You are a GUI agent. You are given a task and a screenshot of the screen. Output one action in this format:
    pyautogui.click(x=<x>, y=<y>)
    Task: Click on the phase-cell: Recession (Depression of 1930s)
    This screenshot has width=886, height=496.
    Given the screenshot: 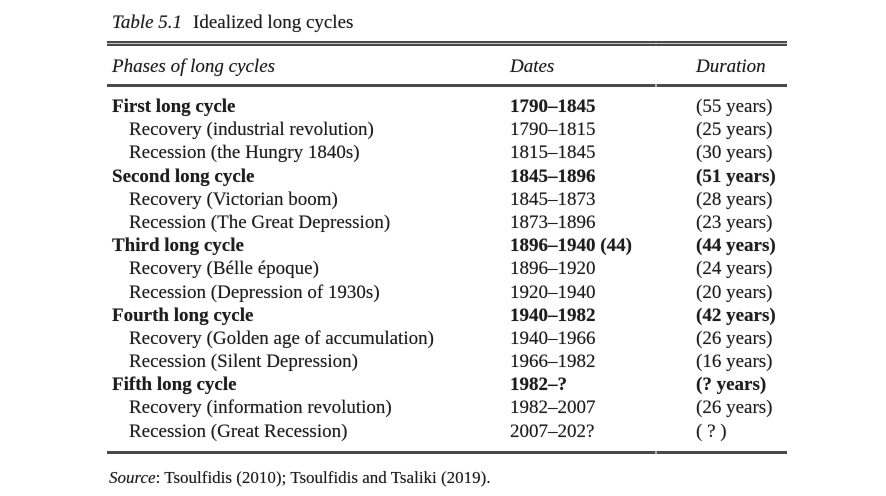 What is the action you would take?
    pyautogui.click(x=254, y=292)
    